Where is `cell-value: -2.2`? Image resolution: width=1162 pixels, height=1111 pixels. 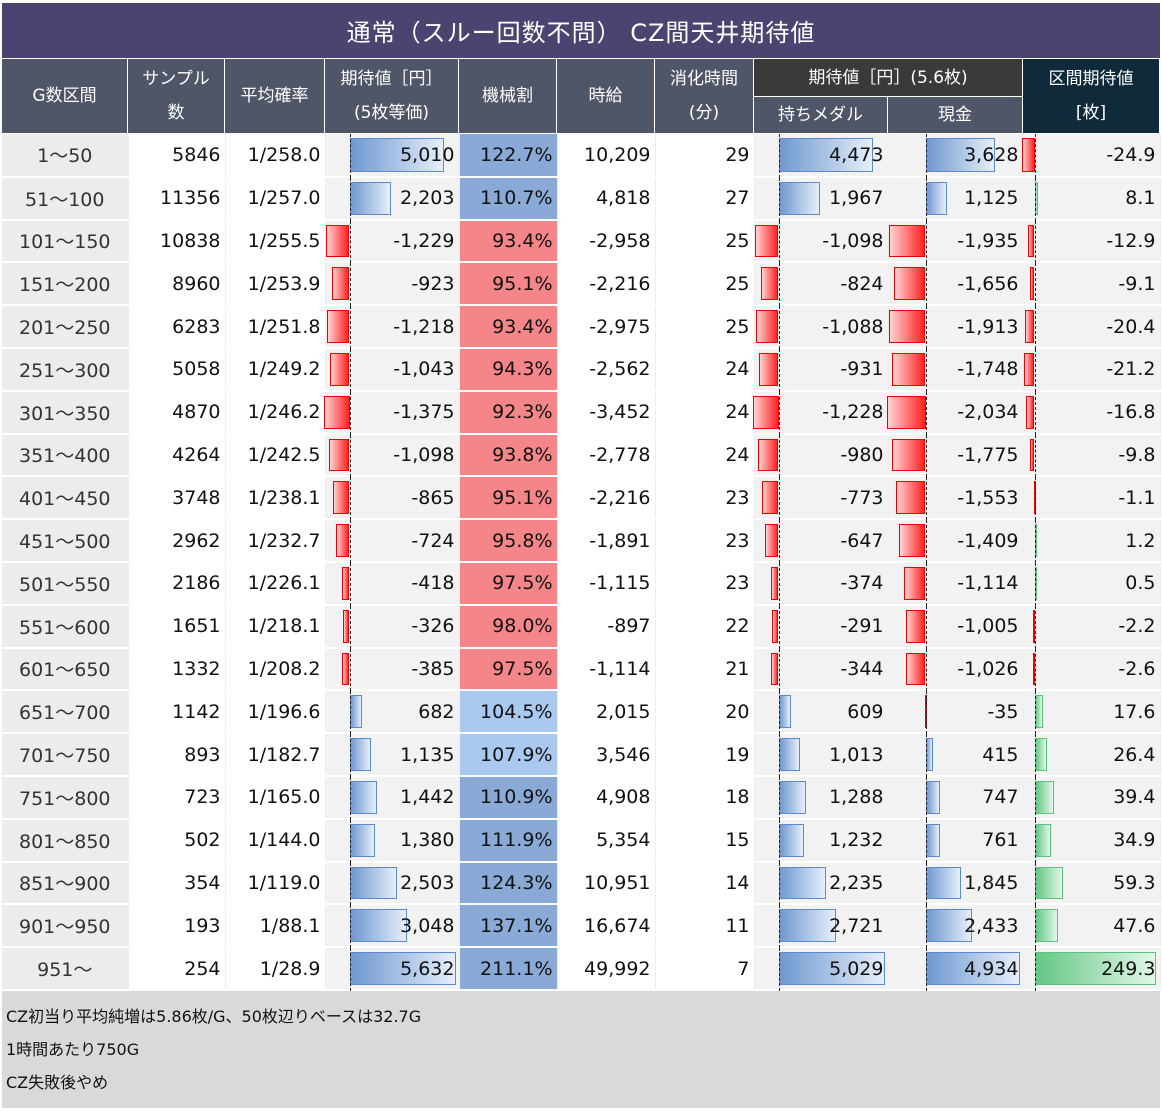 cell-value: -2.2 is located at coordinates (1137, 626).